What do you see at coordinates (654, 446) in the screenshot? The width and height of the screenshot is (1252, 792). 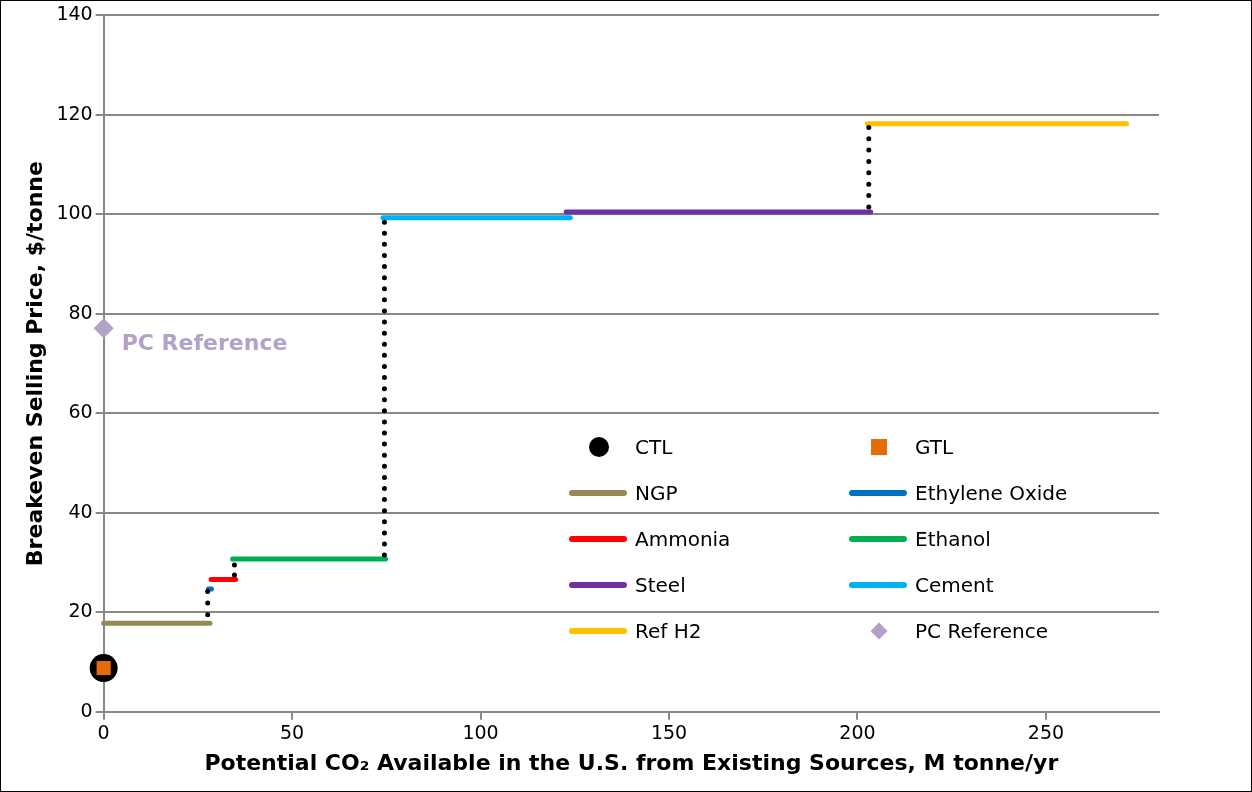 I see `legend-label: CTL` at bounding box center [654, 446].